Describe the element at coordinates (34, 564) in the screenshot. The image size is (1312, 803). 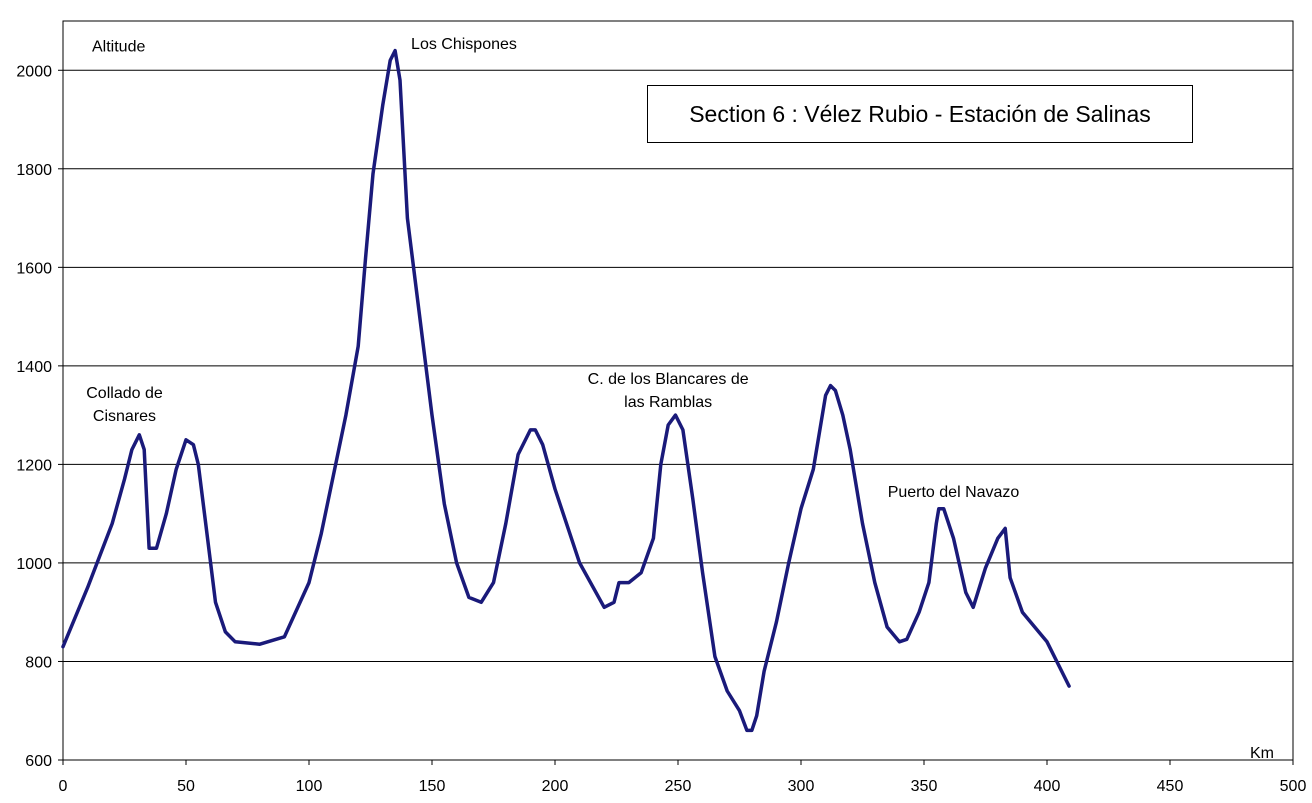
I see `y-tick-label-1000: 1000` at that location.